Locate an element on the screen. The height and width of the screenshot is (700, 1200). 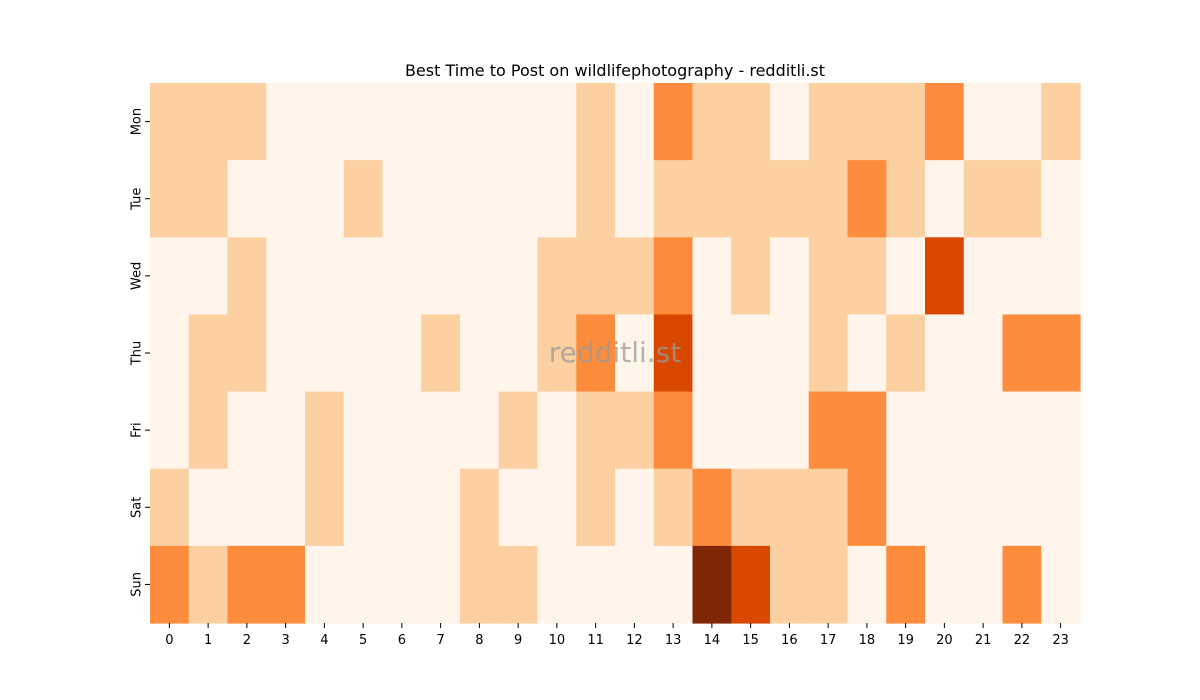
y-tick-label-sun: Sun is located at coordinates (137, 584).